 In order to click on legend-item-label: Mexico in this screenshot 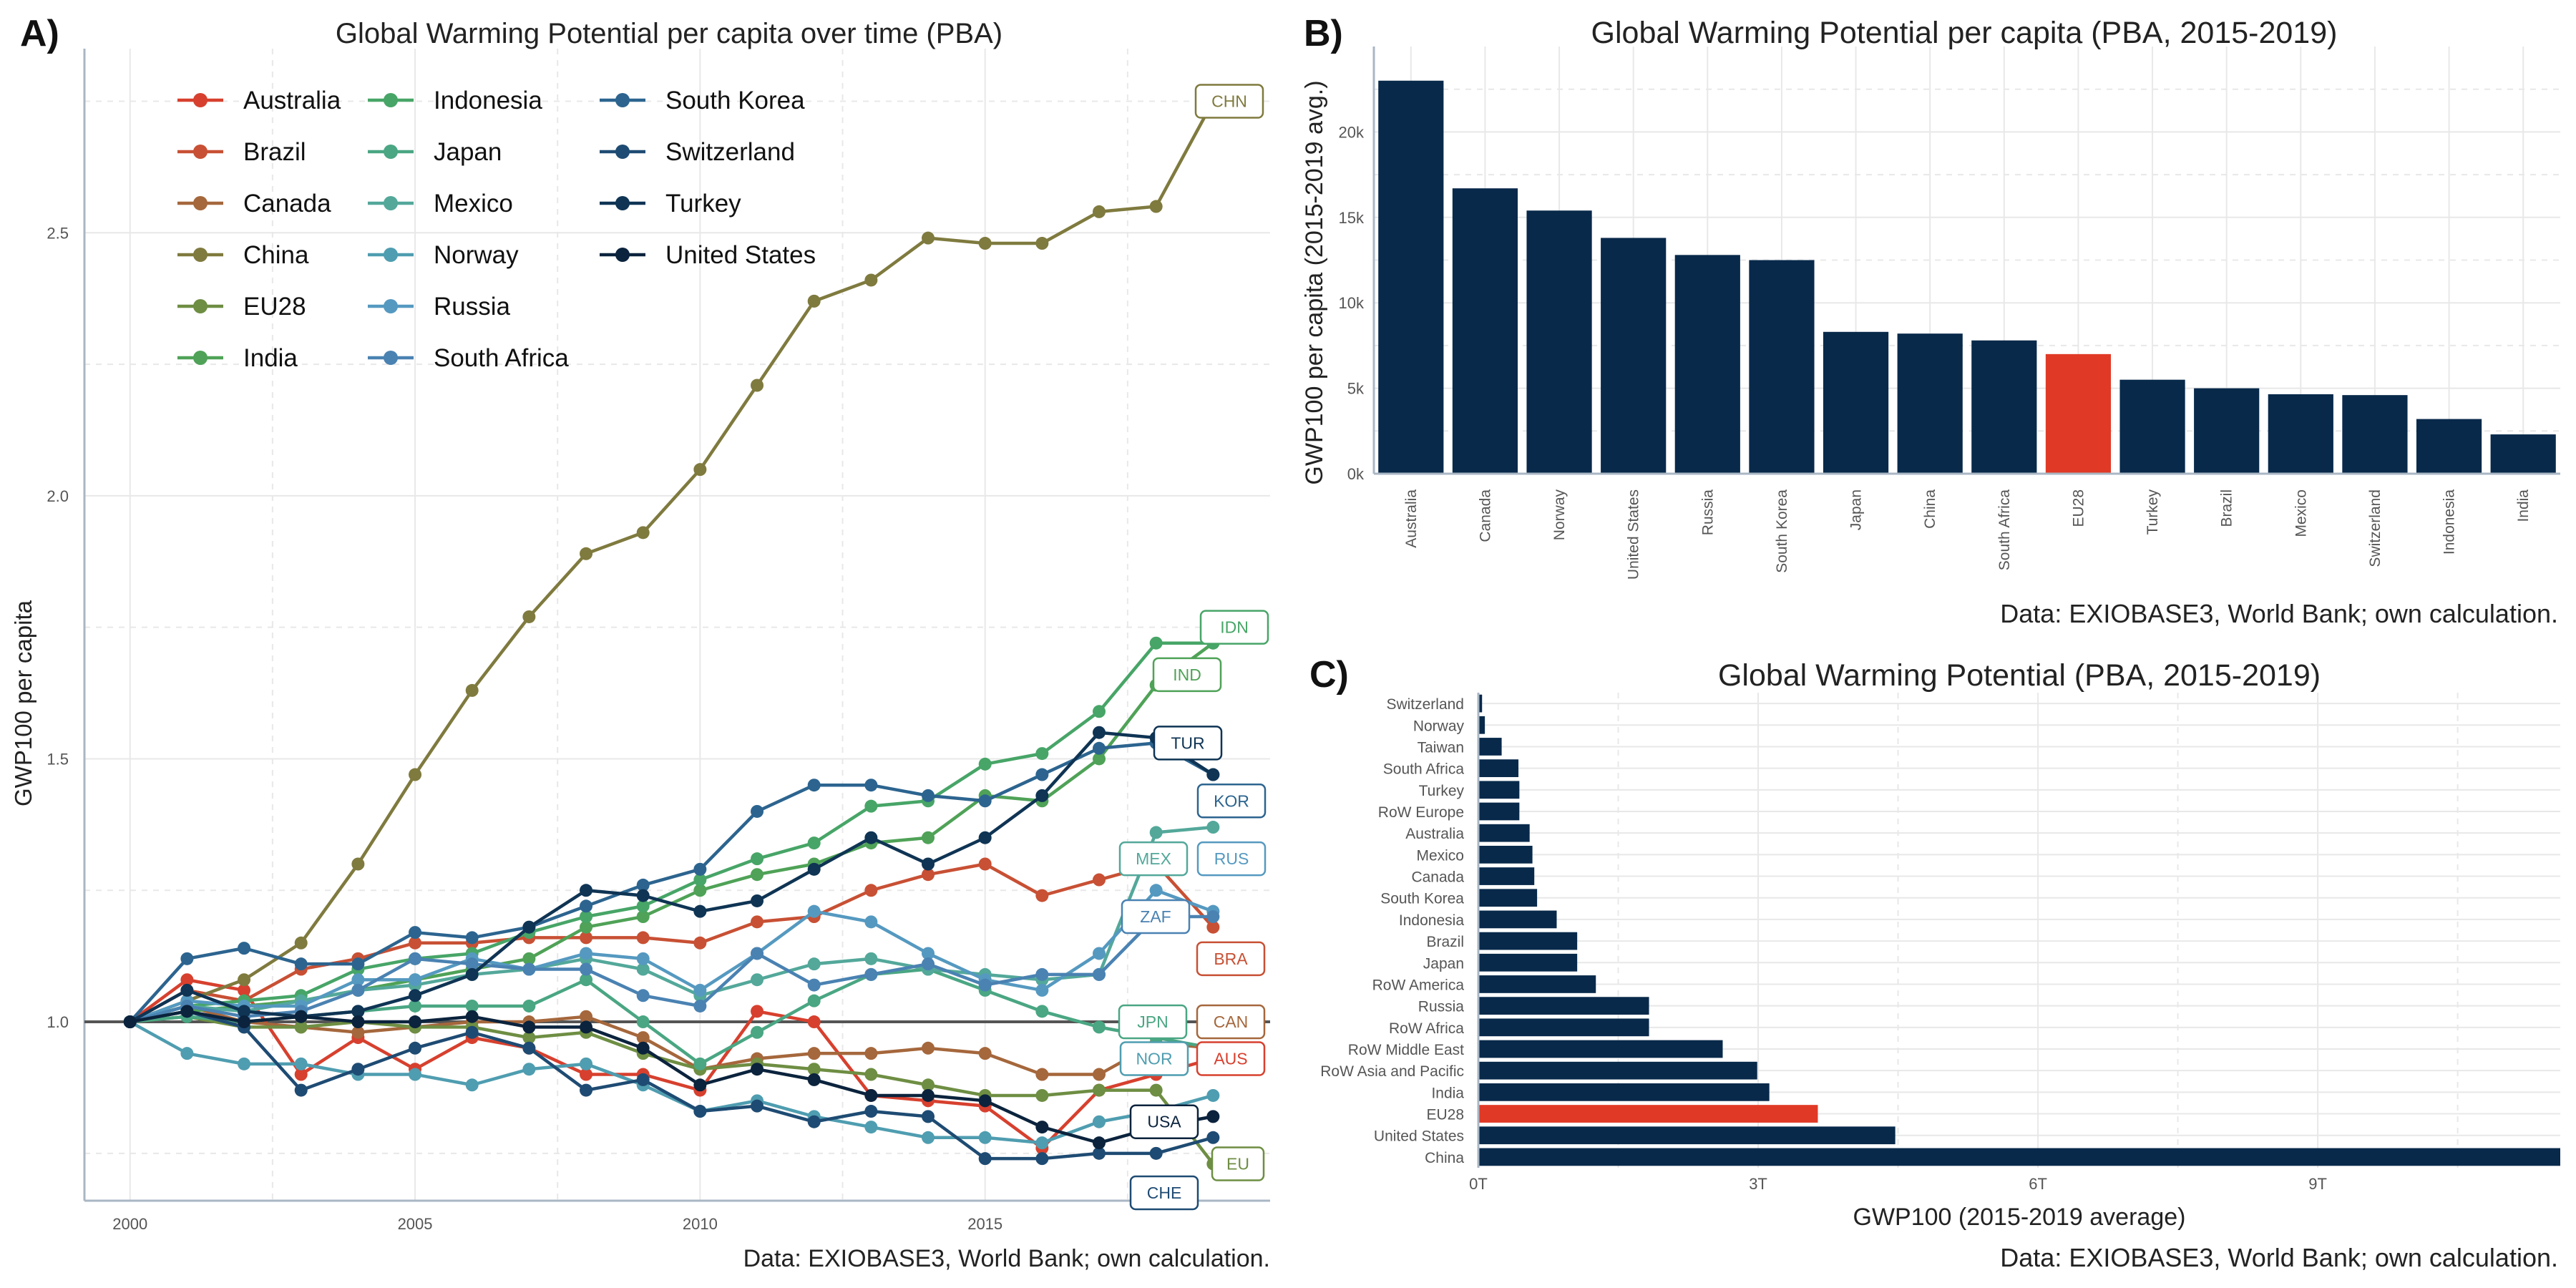, I will do `click(473, 204)`.